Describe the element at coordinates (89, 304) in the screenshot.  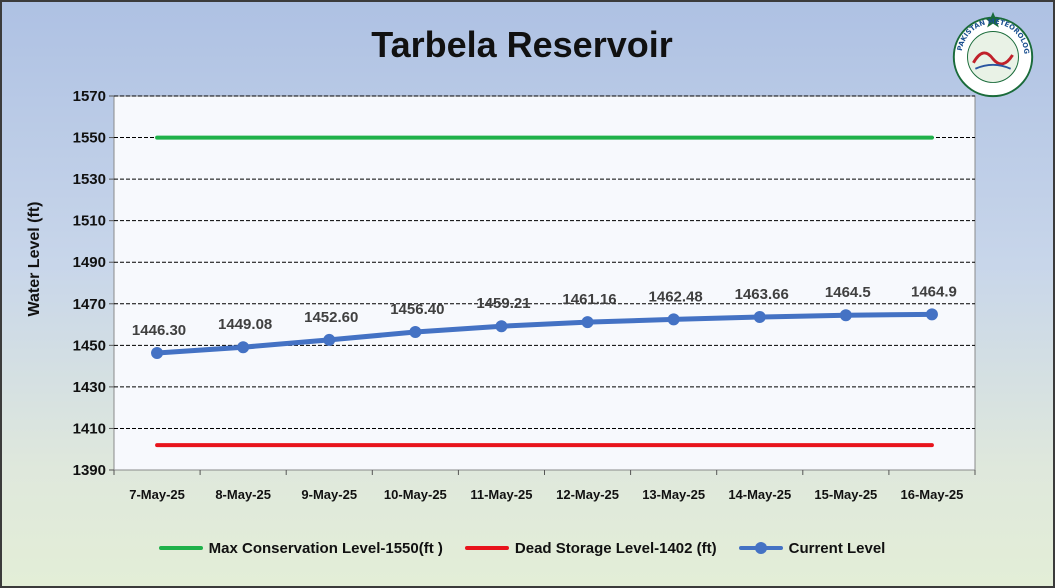
I see `y-tick-label: 1470` at that location.